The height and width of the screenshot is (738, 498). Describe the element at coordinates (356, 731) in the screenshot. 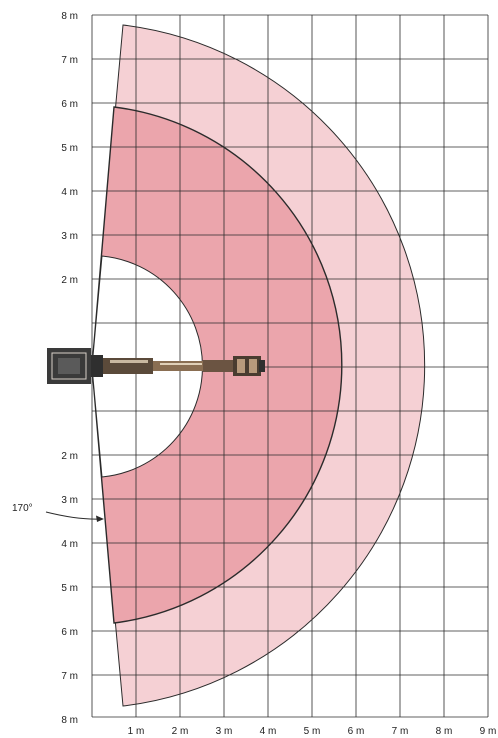

I see `x-tick-label: 6 m` at that location.